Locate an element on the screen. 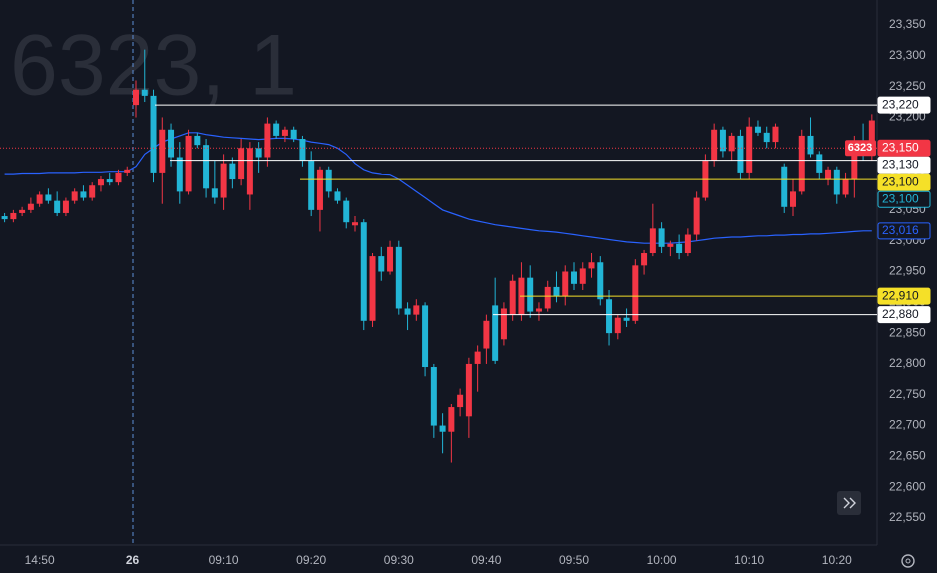 The width and height of the screenshot is (937, 573). settings-icon is located at coordinates (908, 561).